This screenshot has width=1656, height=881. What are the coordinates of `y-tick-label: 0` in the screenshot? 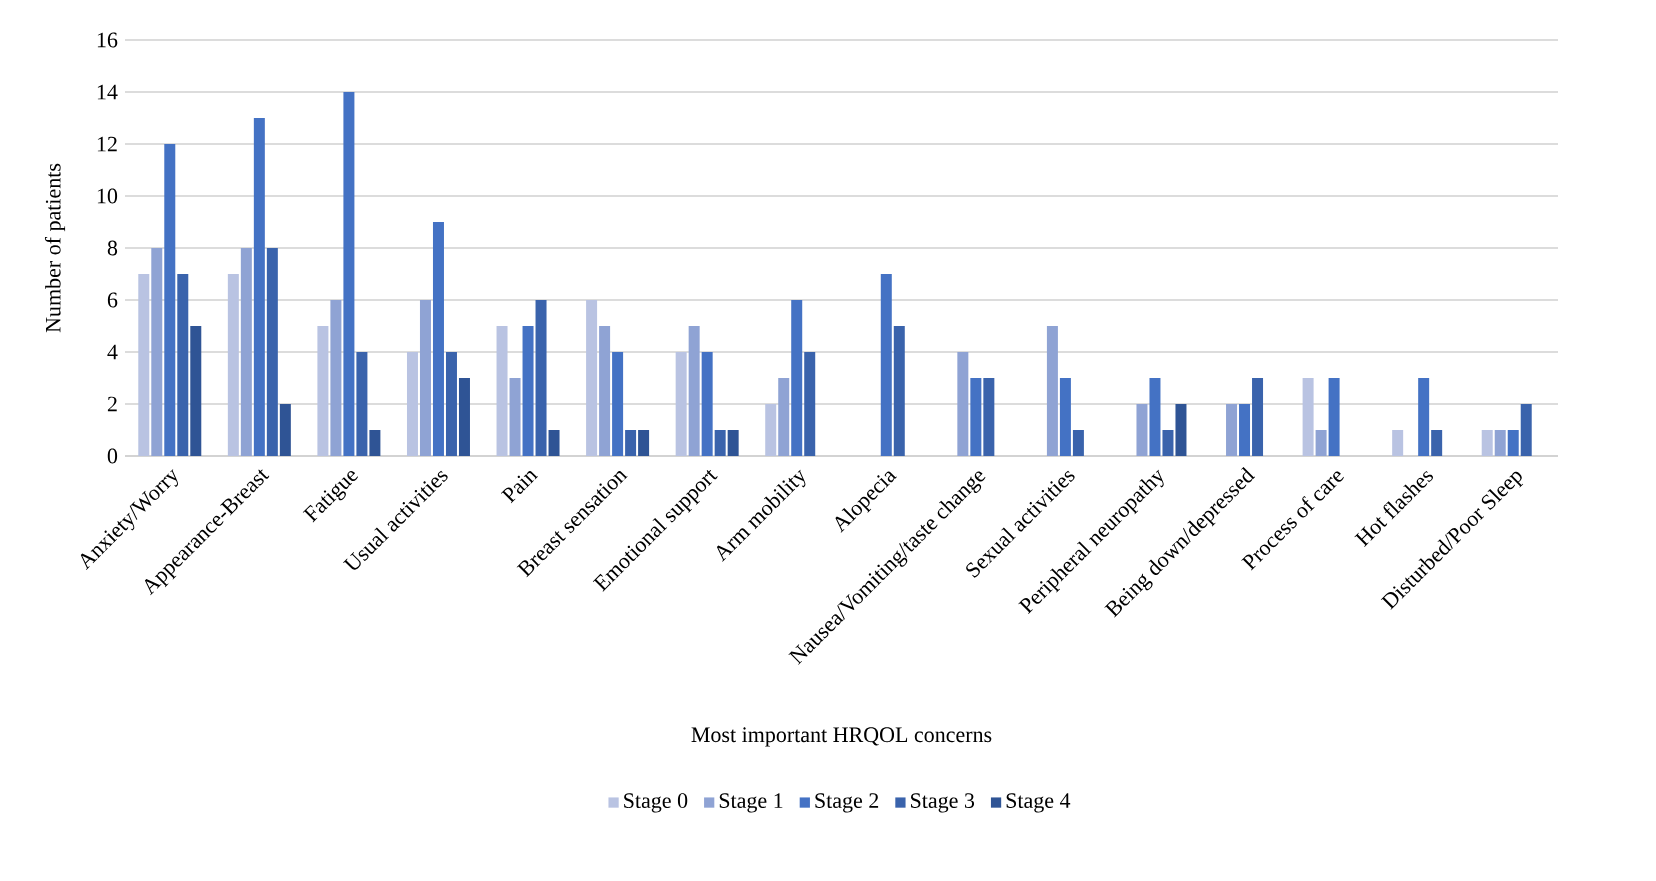 It's located at (112, 456).